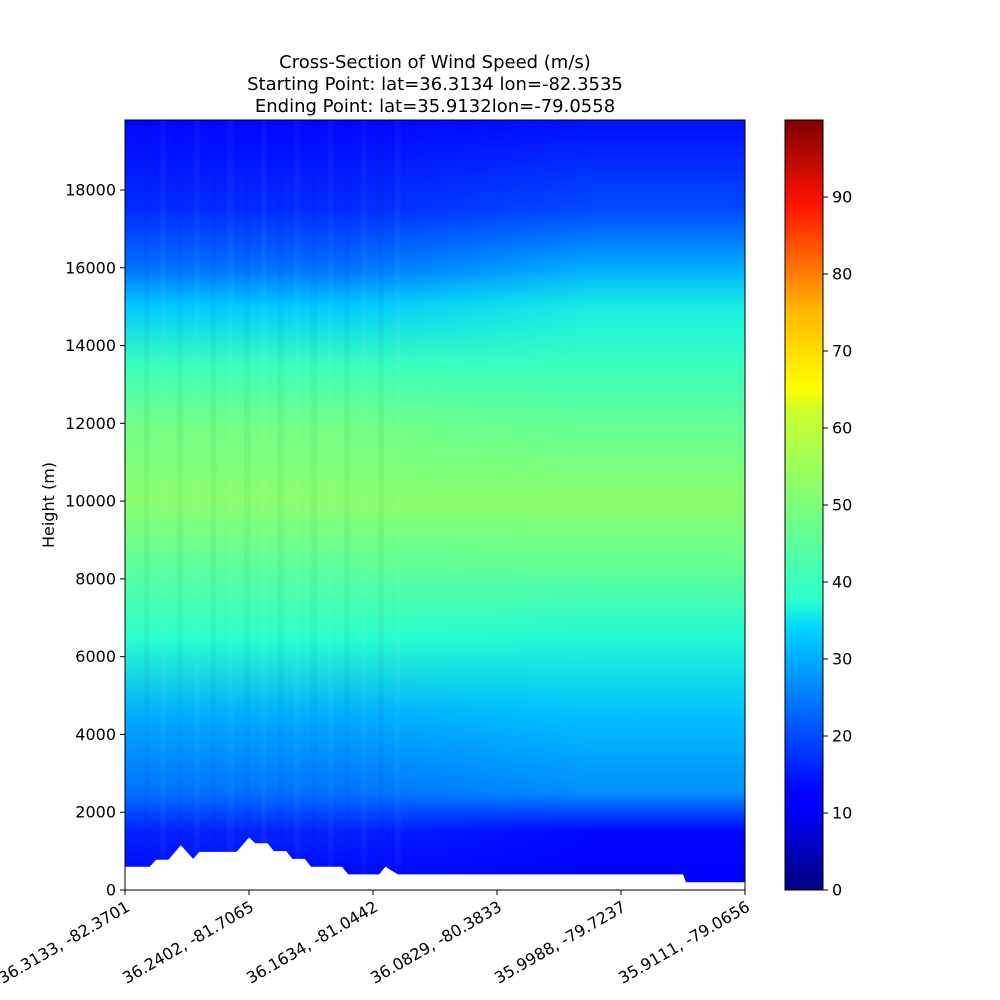  Describe the element at coordinates (435, 84) in the screenshot. I see `chart-title-line-2: Starting Point: lat=36.3134 lon=-82.3535` at that location.